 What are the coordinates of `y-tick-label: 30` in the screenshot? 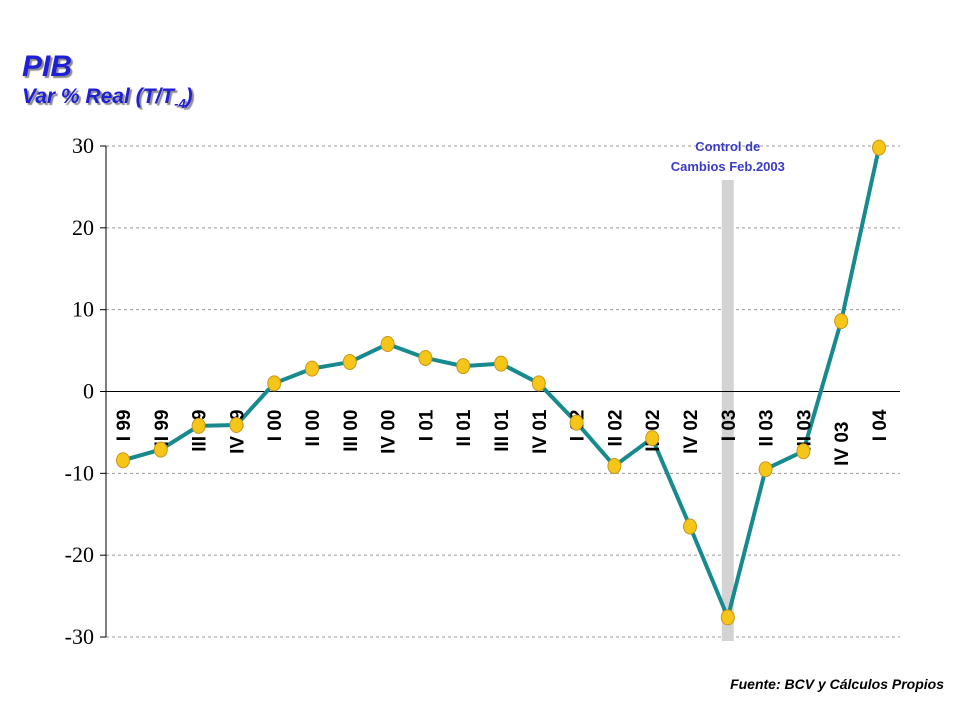 It's located at (83, 145).